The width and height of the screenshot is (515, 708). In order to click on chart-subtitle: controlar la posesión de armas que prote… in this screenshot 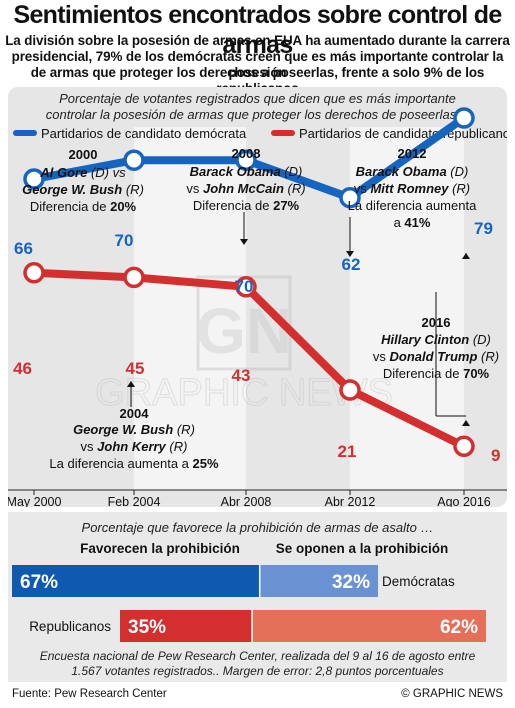, I will do `click(257, 114)`.